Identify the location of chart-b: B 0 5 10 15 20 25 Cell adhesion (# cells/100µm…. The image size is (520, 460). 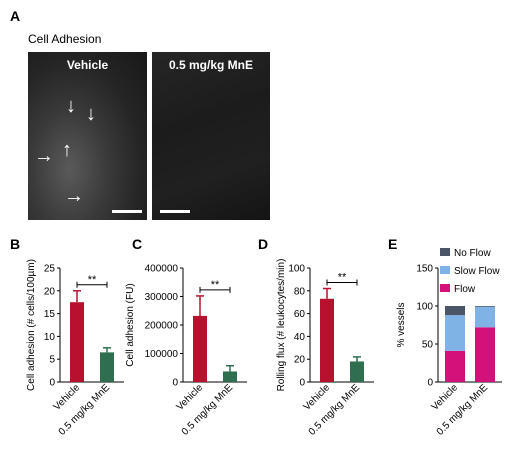
(67, 337).